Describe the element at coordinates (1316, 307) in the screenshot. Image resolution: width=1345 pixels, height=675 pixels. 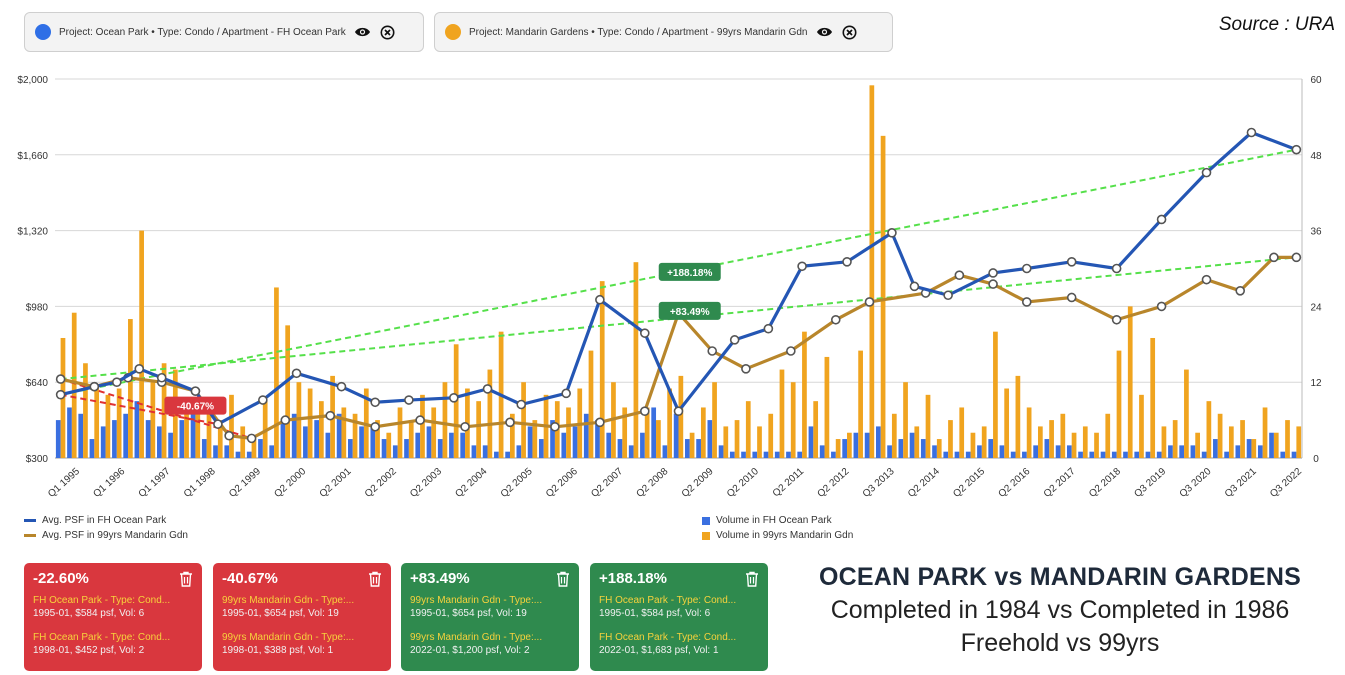
I see `y-right-tick-label: 24` at that location.